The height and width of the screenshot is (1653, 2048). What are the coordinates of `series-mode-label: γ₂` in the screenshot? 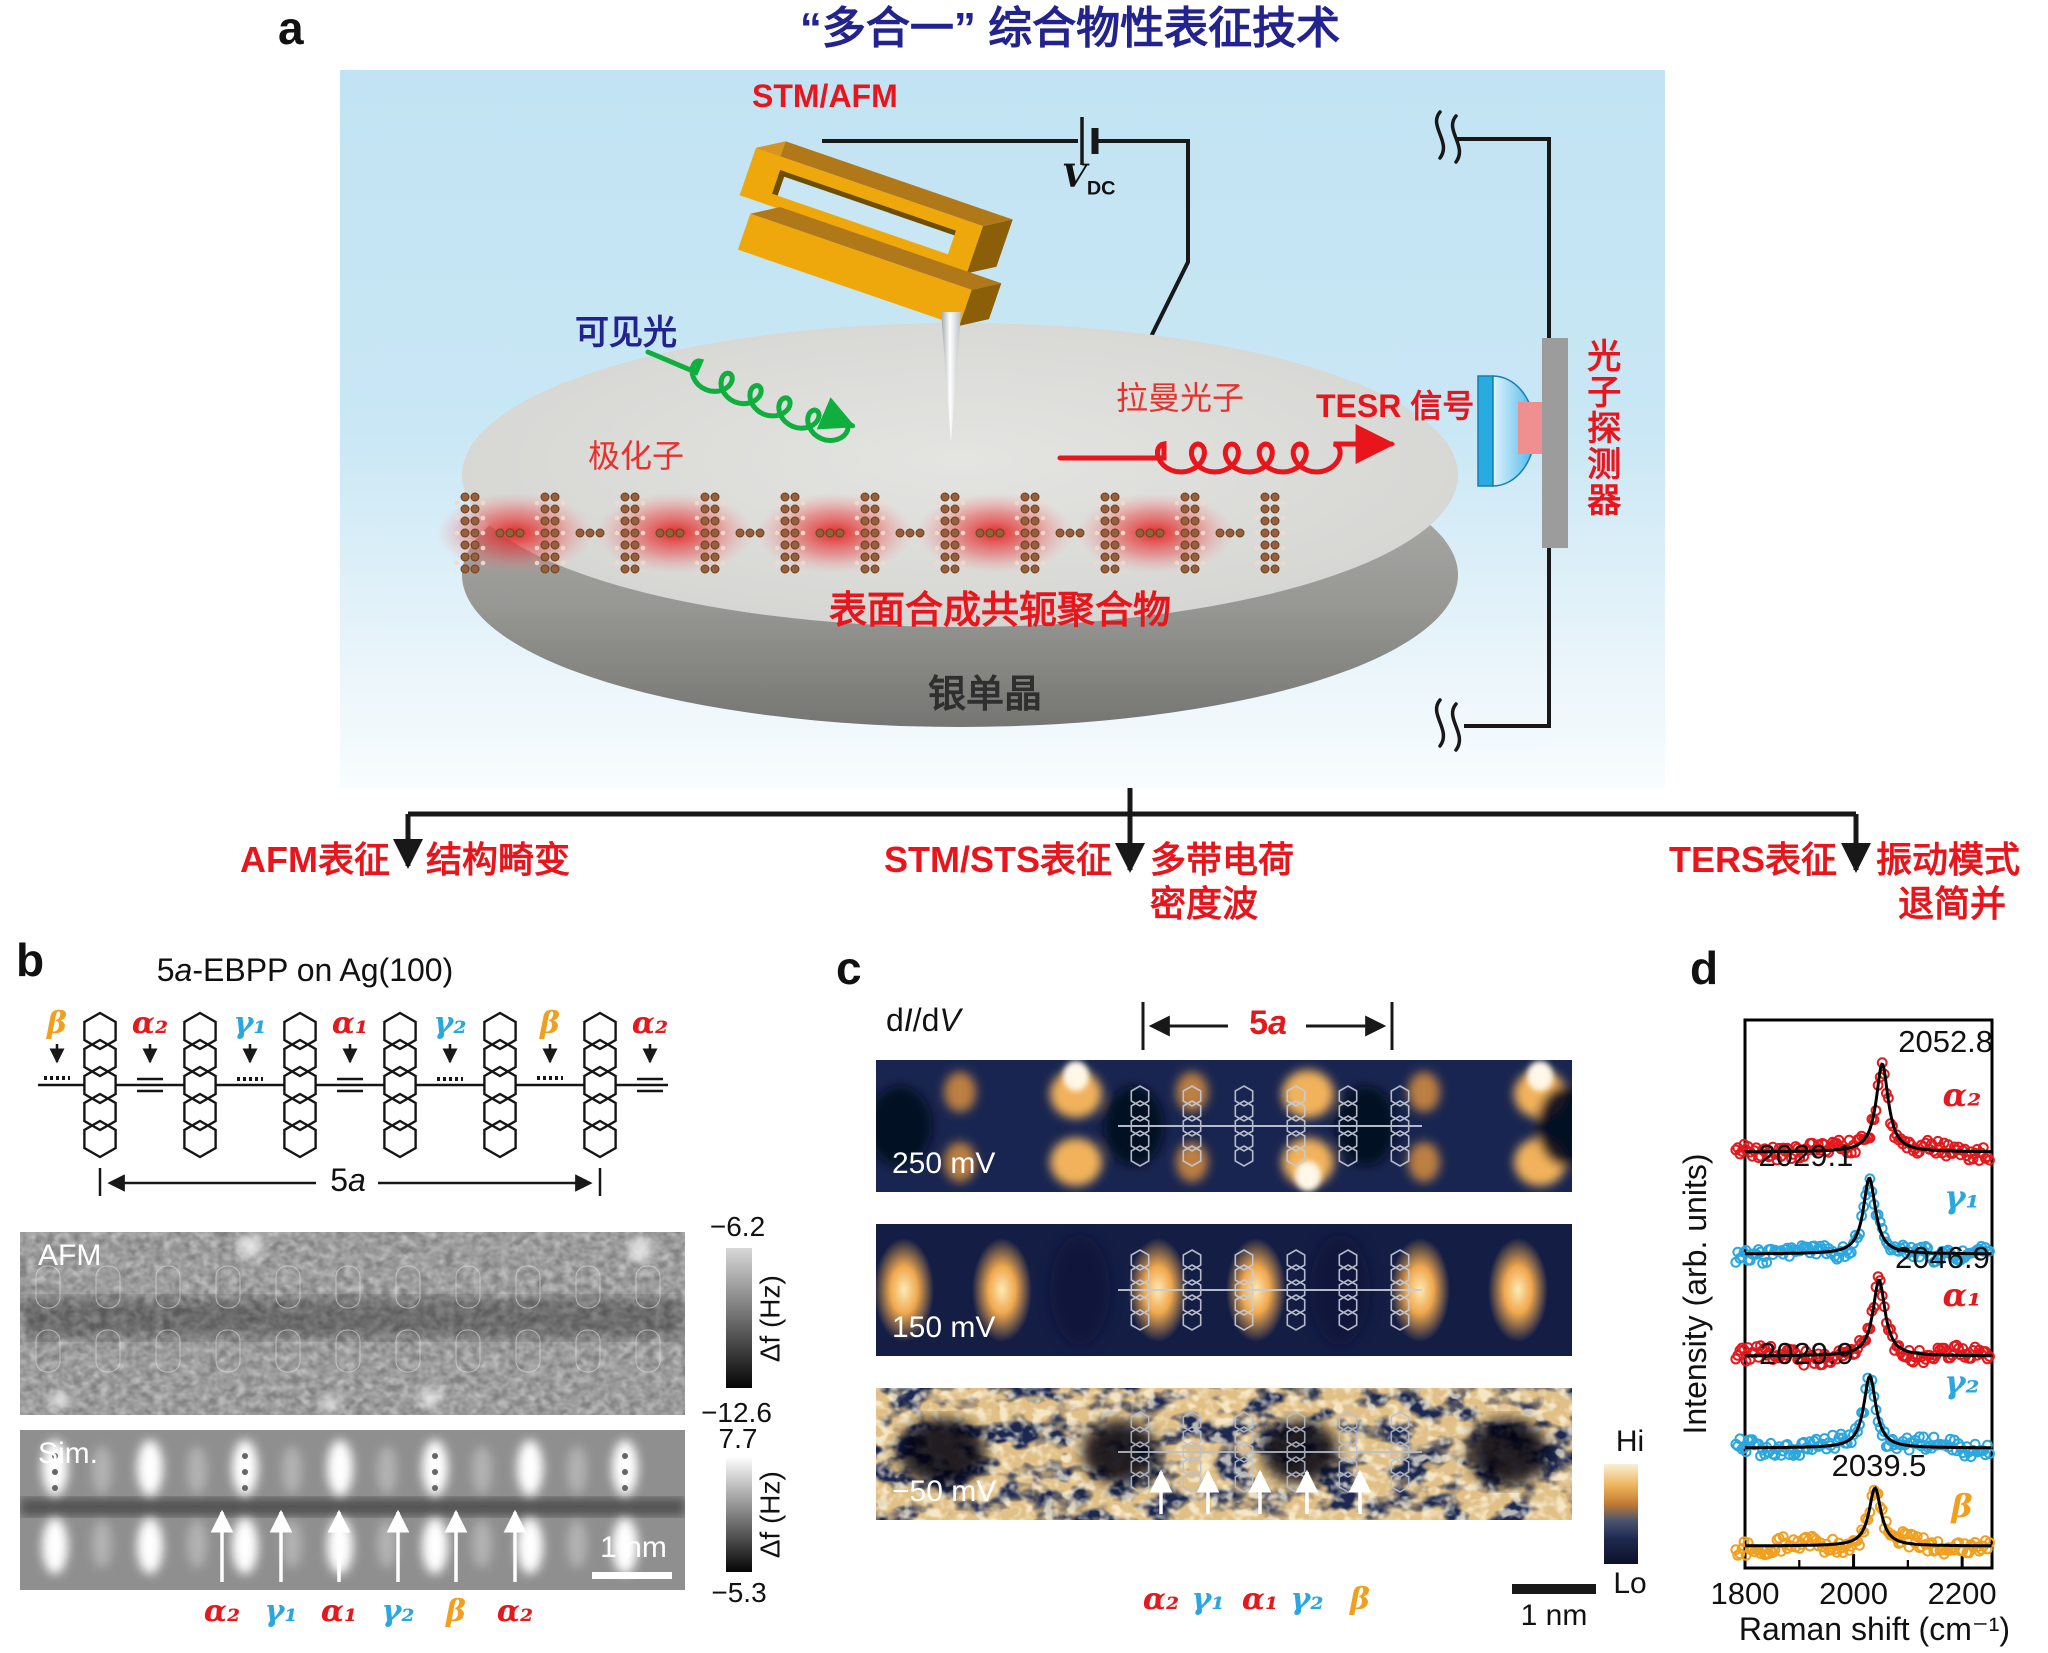 It's located at (1961, 1382).